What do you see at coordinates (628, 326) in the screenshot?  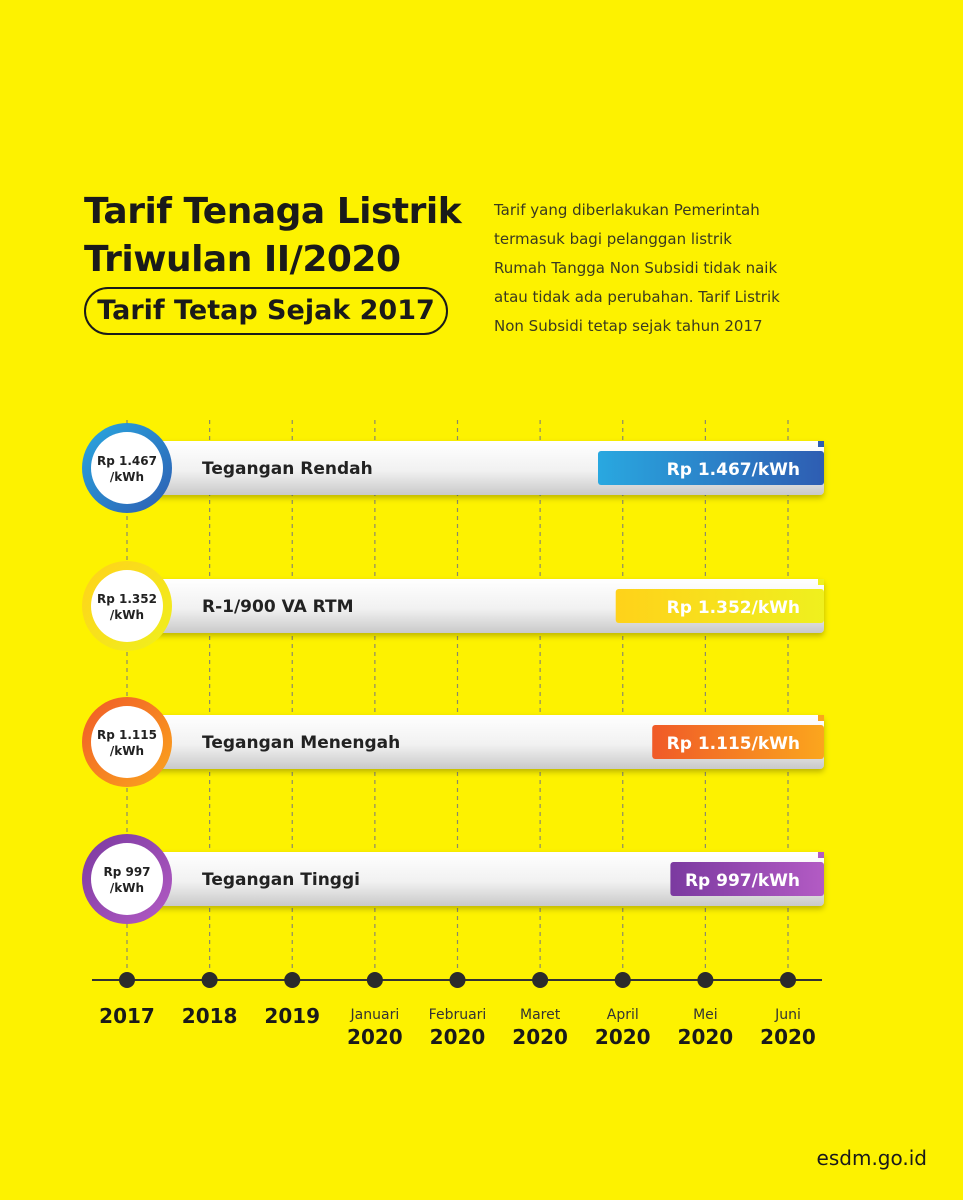 I see `description-line: Non Subsidi tetap sejak tahun 2017` at bounding box center [628, 326].